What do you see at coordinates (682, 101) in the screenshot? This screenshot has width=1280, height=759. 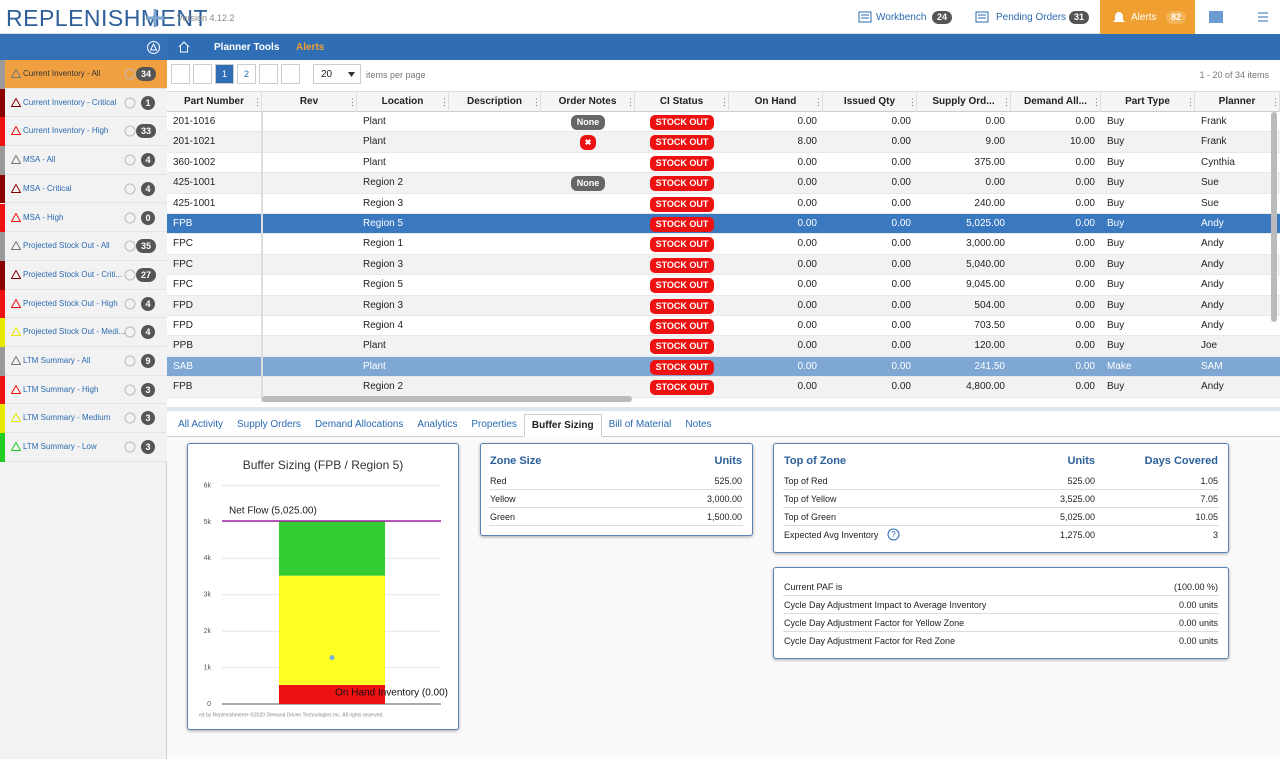 I see `column-header: CI Status` at bounding box center [682, 101].